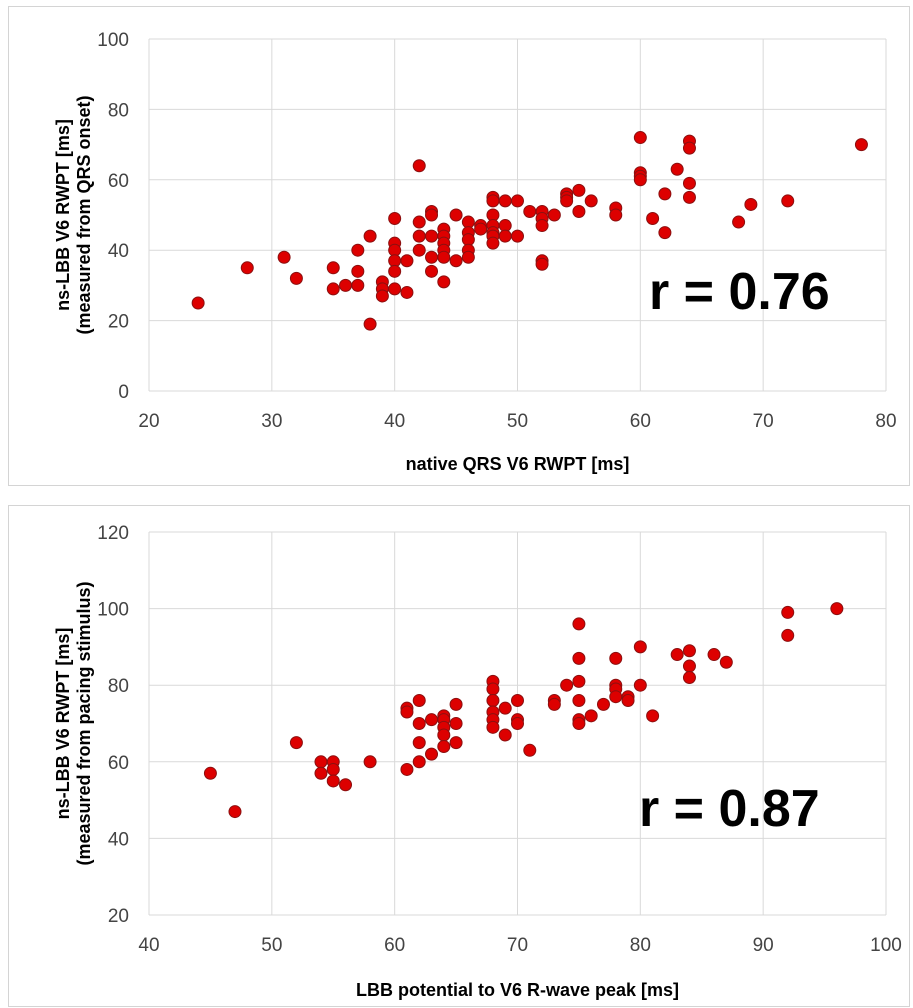 The height and width of the screenshot is (1008, 913). I want to click on x-tick-label: 80, so click(885, 421).